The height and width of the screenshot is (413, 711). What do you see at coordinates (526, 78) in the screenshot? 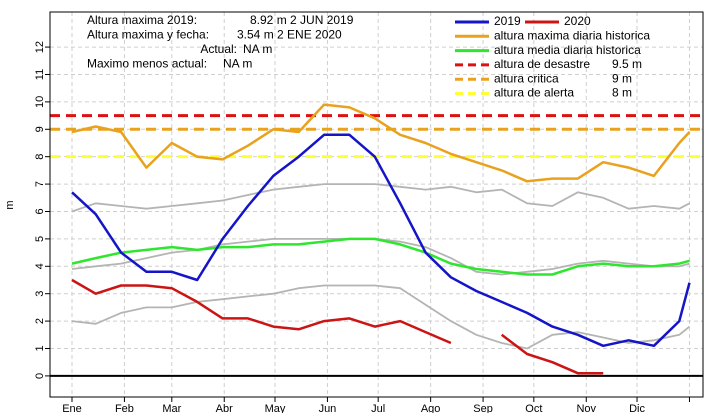
I see `legend-label: altura critica` at bounding box center [526, 78].